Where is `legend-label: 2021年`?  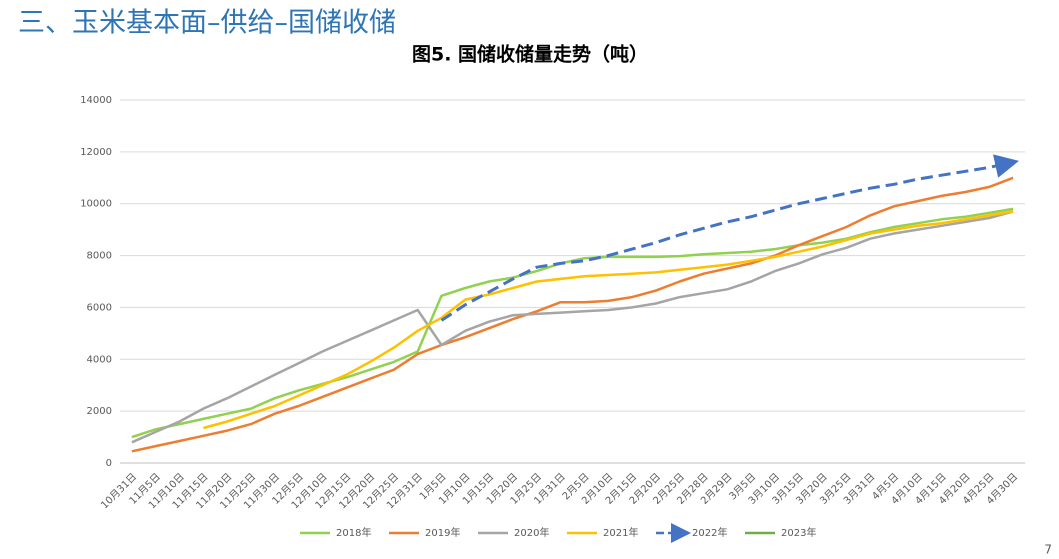 legend-label: 2021年 is located at coordinates (620, 532).